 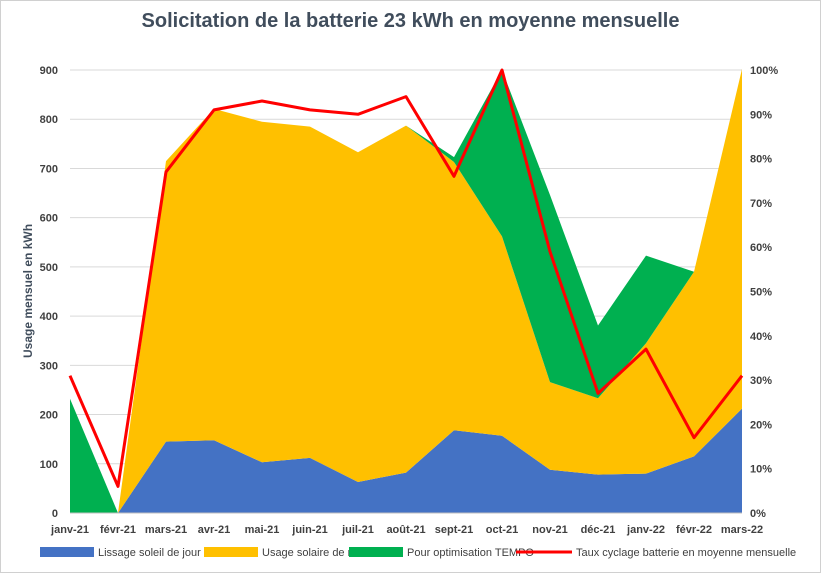 What do you see at coordinates (761, 425) in the screenshot?
I see `y2-tick-label: 20%` at bounding box center [761, 425].